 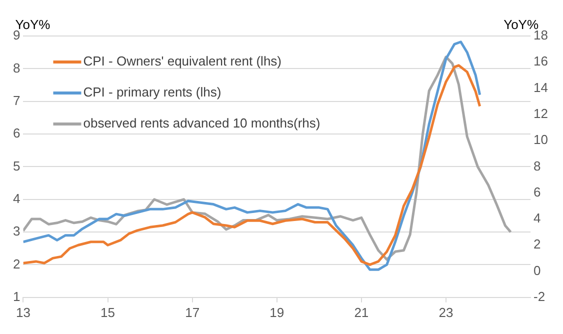 I want to click on y-tick-label: 9, so click(x=16, y=35).